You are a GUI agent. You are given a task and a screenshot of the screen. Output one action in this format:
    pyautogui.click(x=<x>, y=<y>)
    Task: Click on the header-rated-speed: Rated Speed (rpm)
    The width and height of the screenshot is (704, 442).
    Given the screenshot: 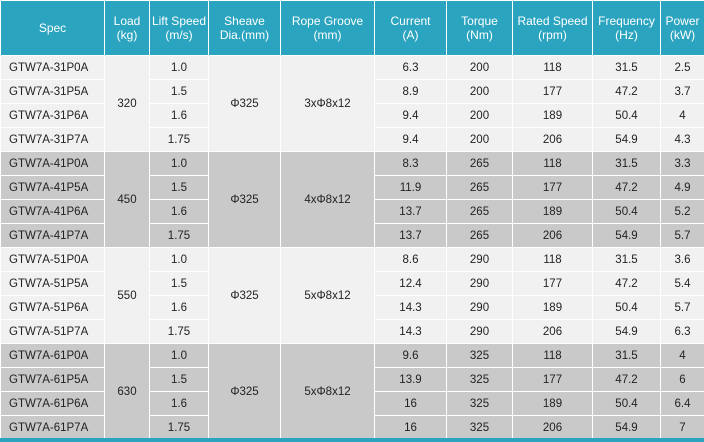 What is the action you would take?
    pyautogui.click(x=552, y=28)
    